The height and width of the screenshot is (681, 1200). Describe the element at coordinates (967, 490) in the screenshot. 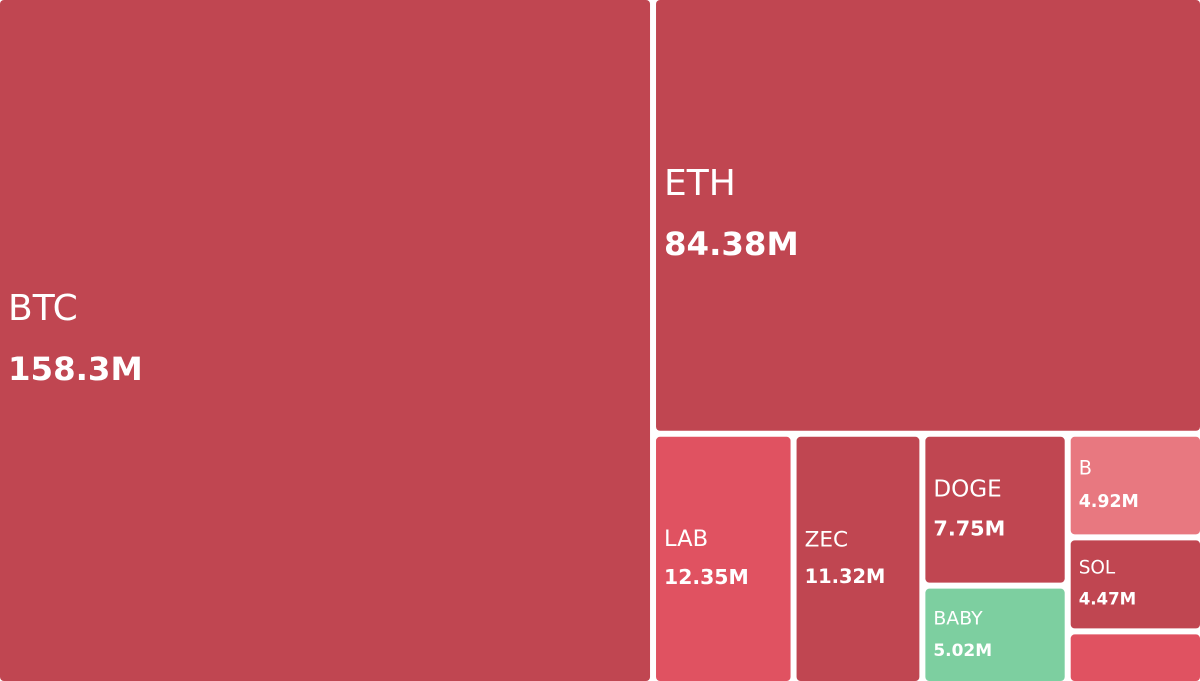

I see `tile-label: DOGE` at that location.